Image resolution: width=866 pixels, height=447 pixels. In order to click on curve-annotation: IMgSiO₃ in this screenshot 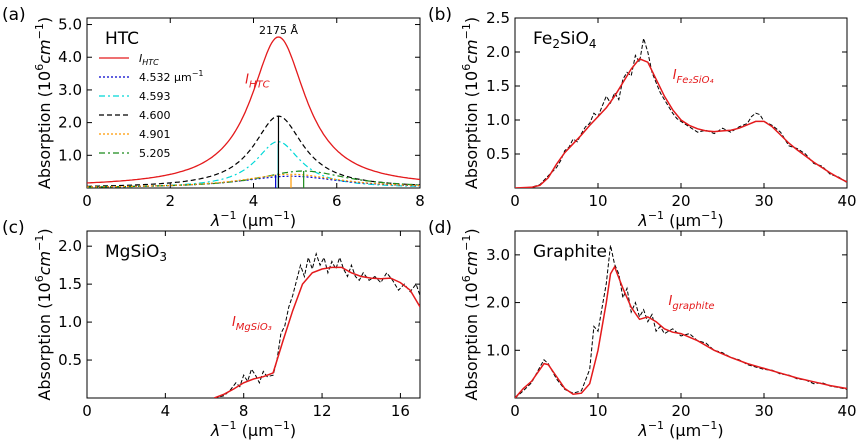, I will do `click(252, 324)`.